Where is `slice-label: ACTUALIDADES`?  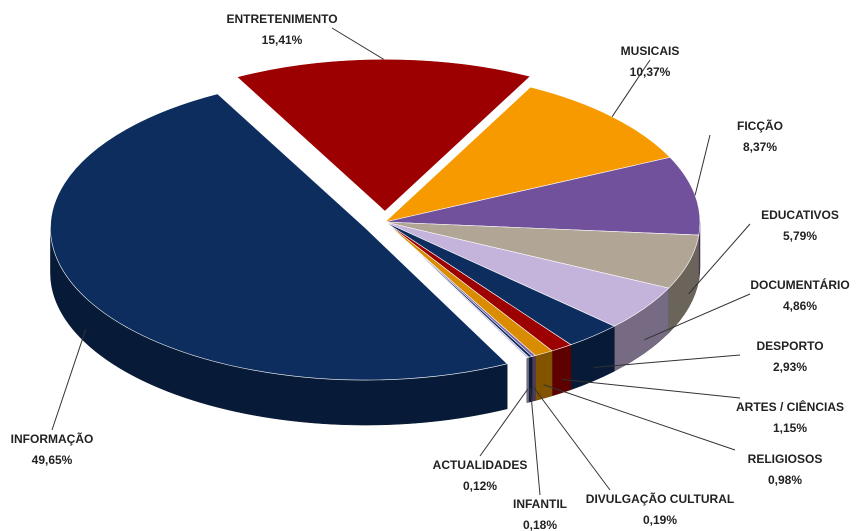
slice-label: ACTUALIDADES is located at coordinates (480, 465).